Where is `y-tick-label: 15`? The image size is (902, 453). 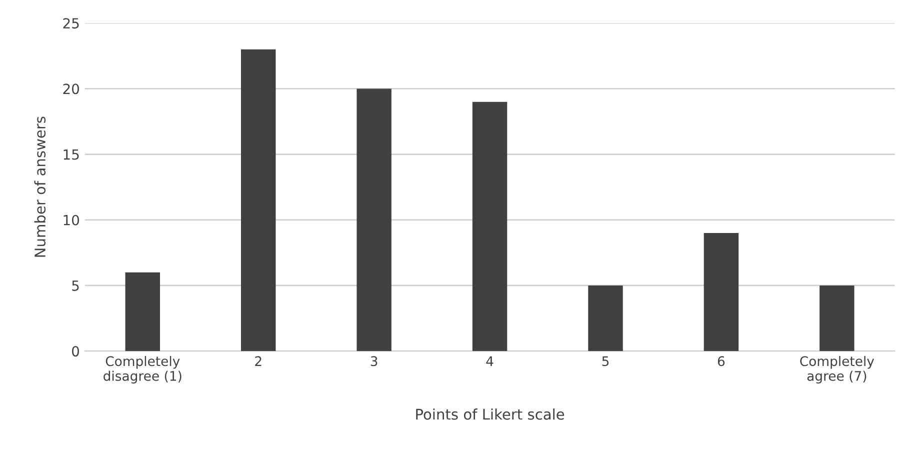 y-tick-label: 15 is located at coordinates (71, 154).